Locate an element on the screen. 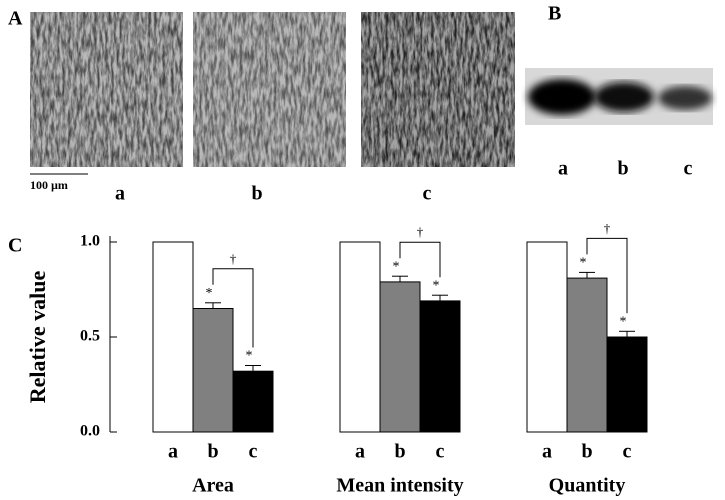 This screenshot has width=725, height=500. y-tick-label: 0.5 is located at coordinates (90, 336).